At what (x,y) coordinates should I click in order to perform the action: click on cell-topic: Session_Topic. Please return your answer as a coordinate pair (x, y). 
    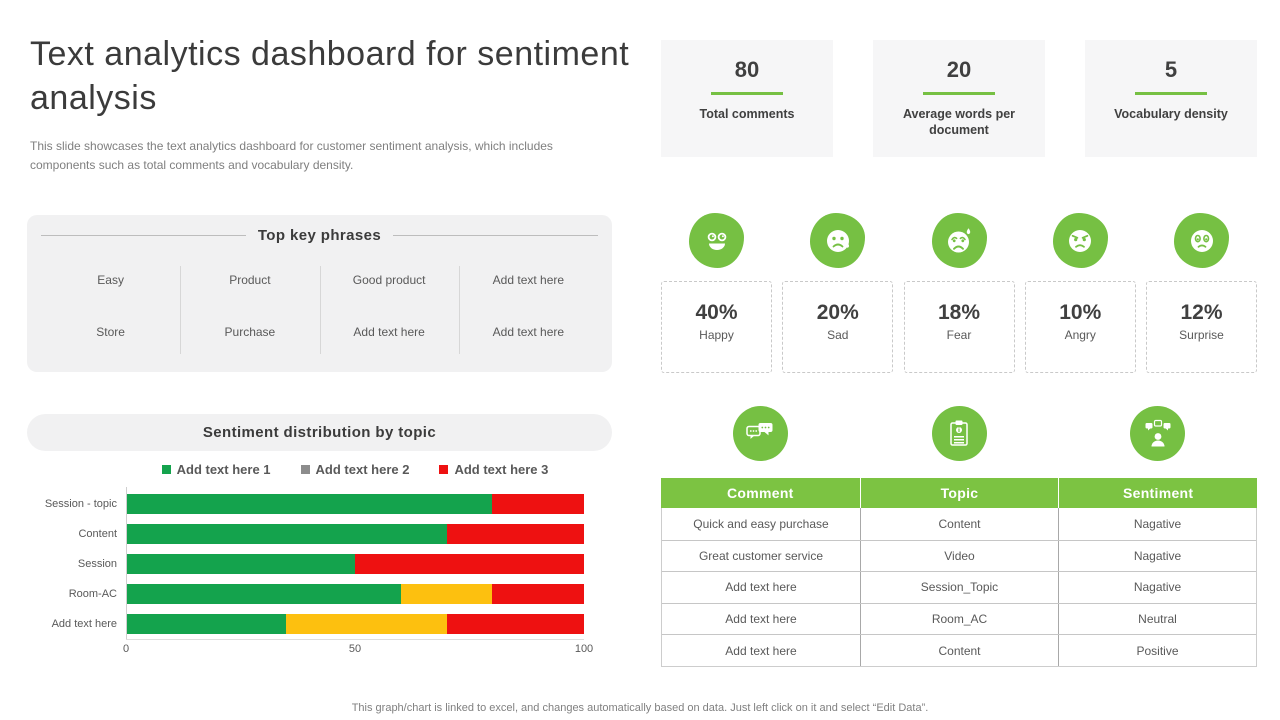
    Looking at the image, I should click on (959, 587).